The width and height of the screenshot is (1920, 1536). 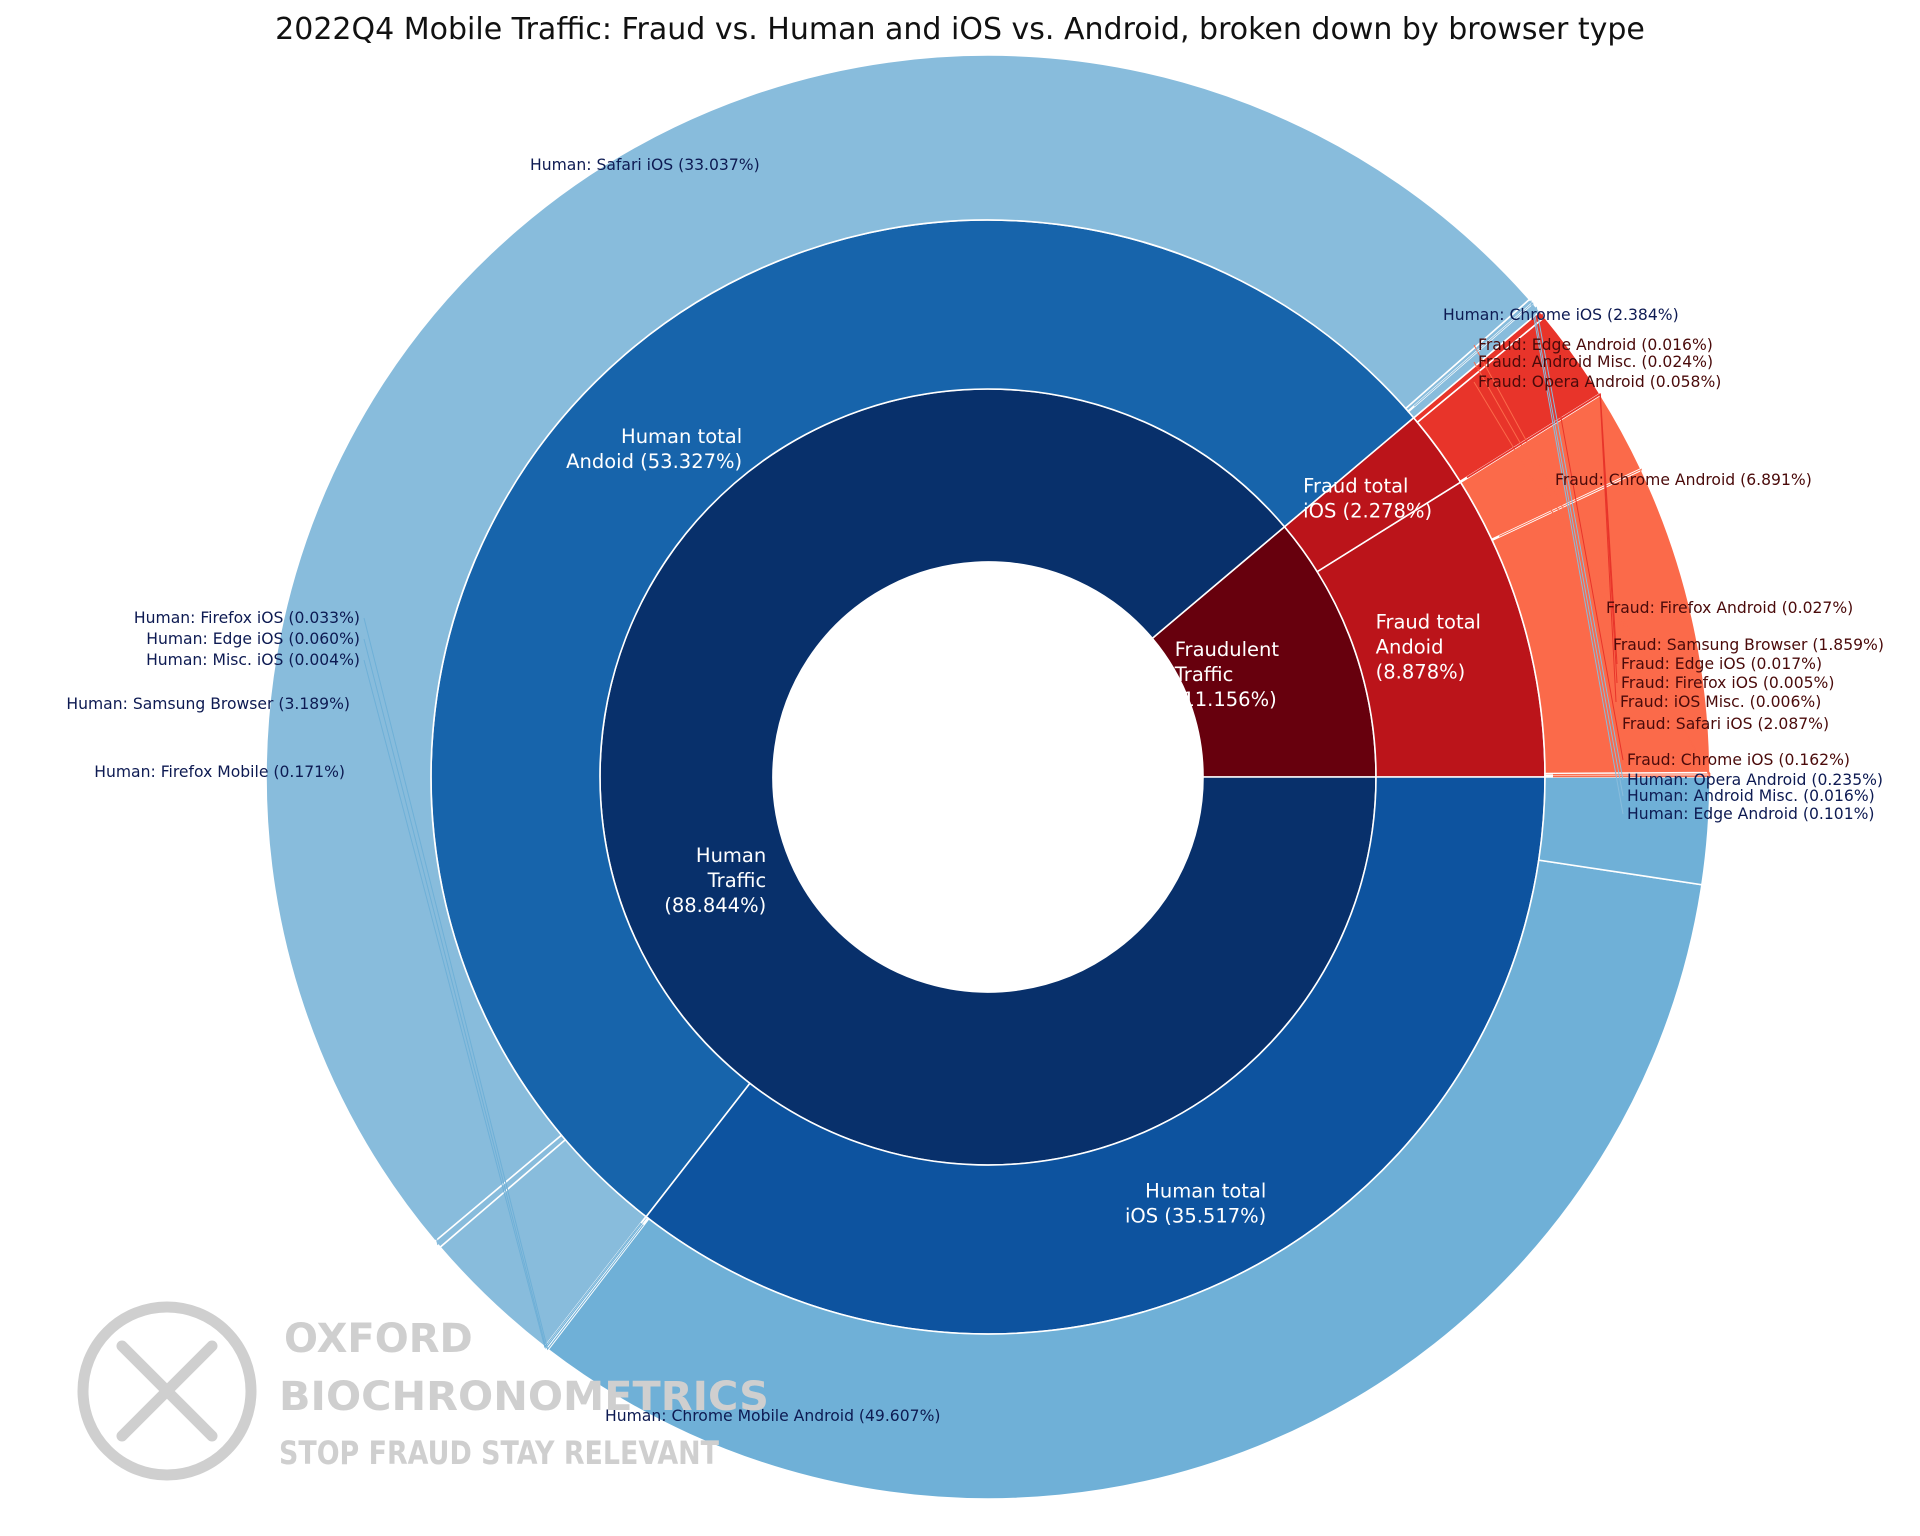 What do you see at coordinates (208, 704) in the screenshot?
I see `outer-label-human-samsung-browser-3-189: Human: Samsung Browser (3.189%)` at bounding box center [208, 704].